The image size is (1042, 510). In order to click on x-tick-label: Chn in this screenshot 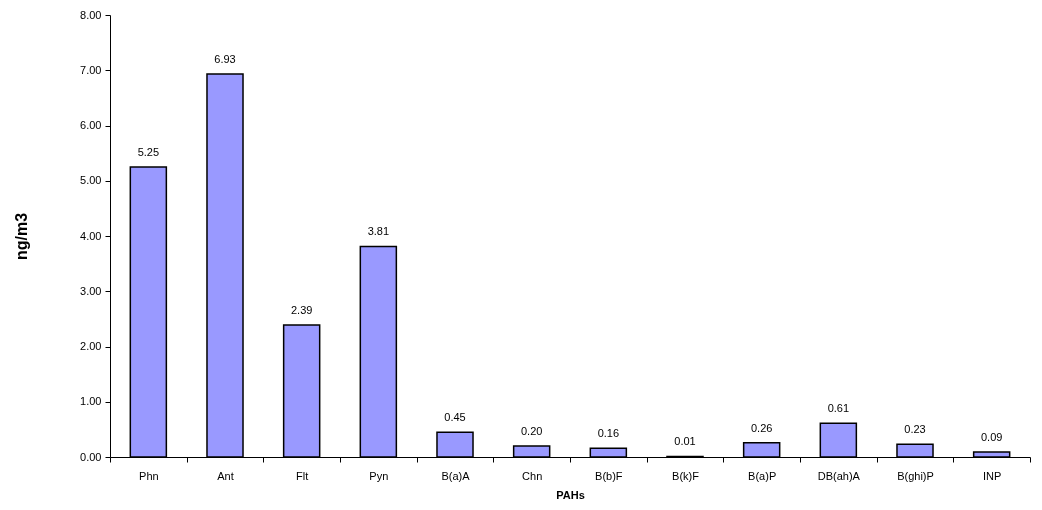, I will do `click(532, 475)`.